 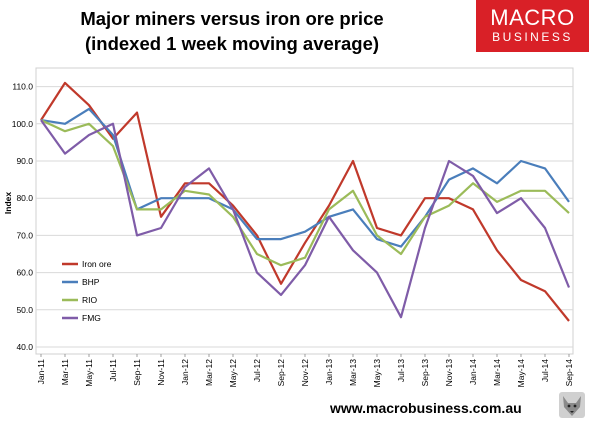 I want to click on y-tick-label: 60.0, so click(x=24, y=273).